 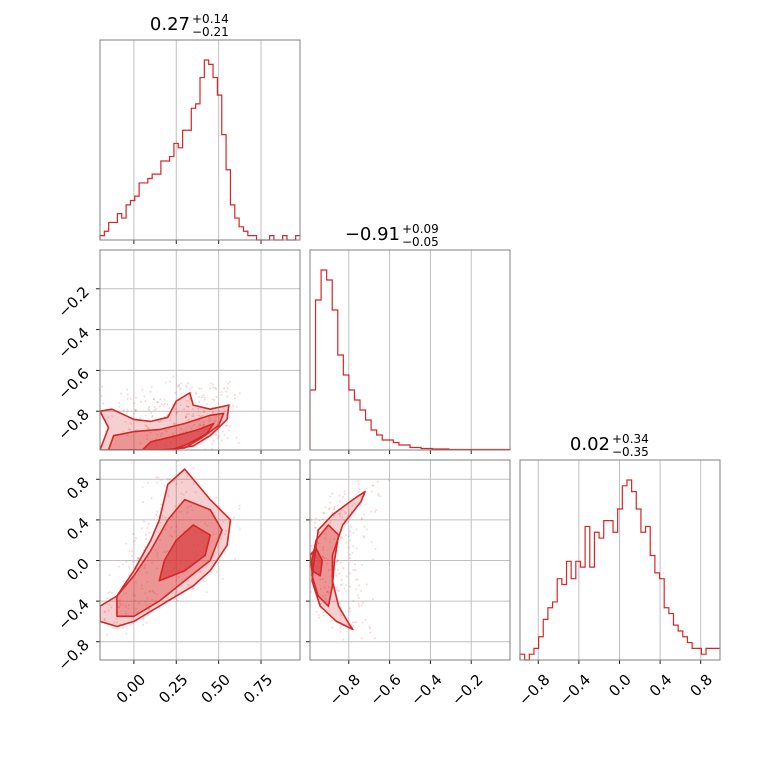 What do you see at coordinates (200, 350) in the screenshot?
I see `panel-frame` at bounding box center [200, 350].